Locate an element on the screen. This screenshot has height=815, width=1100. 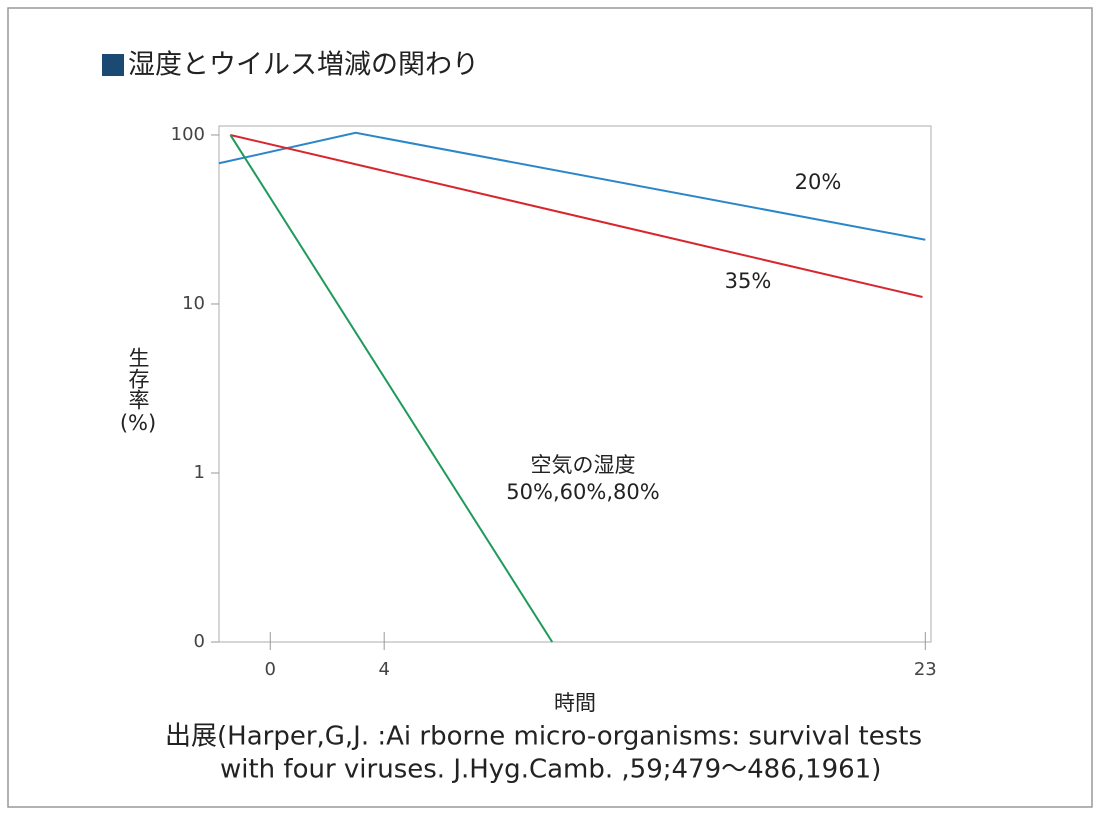
x-tick-label: 0 is located at coordinates (270, 669).